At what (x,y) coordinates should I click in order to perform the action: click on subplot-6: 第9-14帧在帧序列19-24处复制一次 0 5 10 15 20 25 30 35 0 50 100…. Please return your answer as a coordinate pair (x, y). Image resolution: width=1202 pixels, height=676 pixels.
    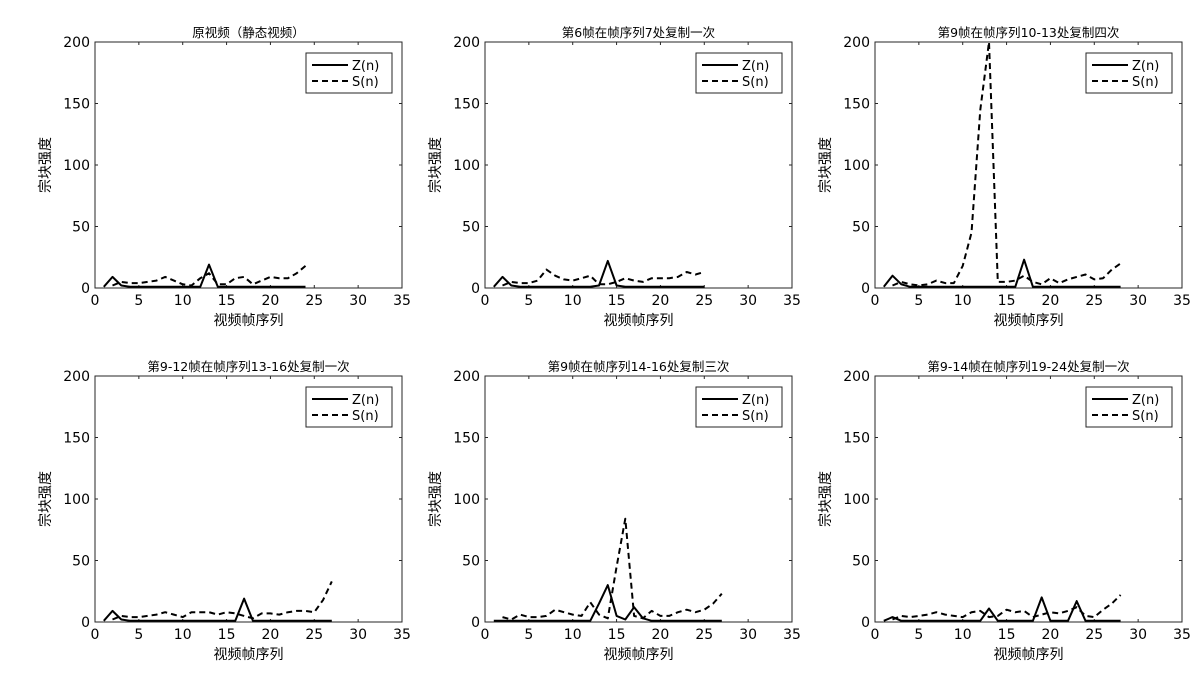
    Looking at the image, I should click on (1004, 511).